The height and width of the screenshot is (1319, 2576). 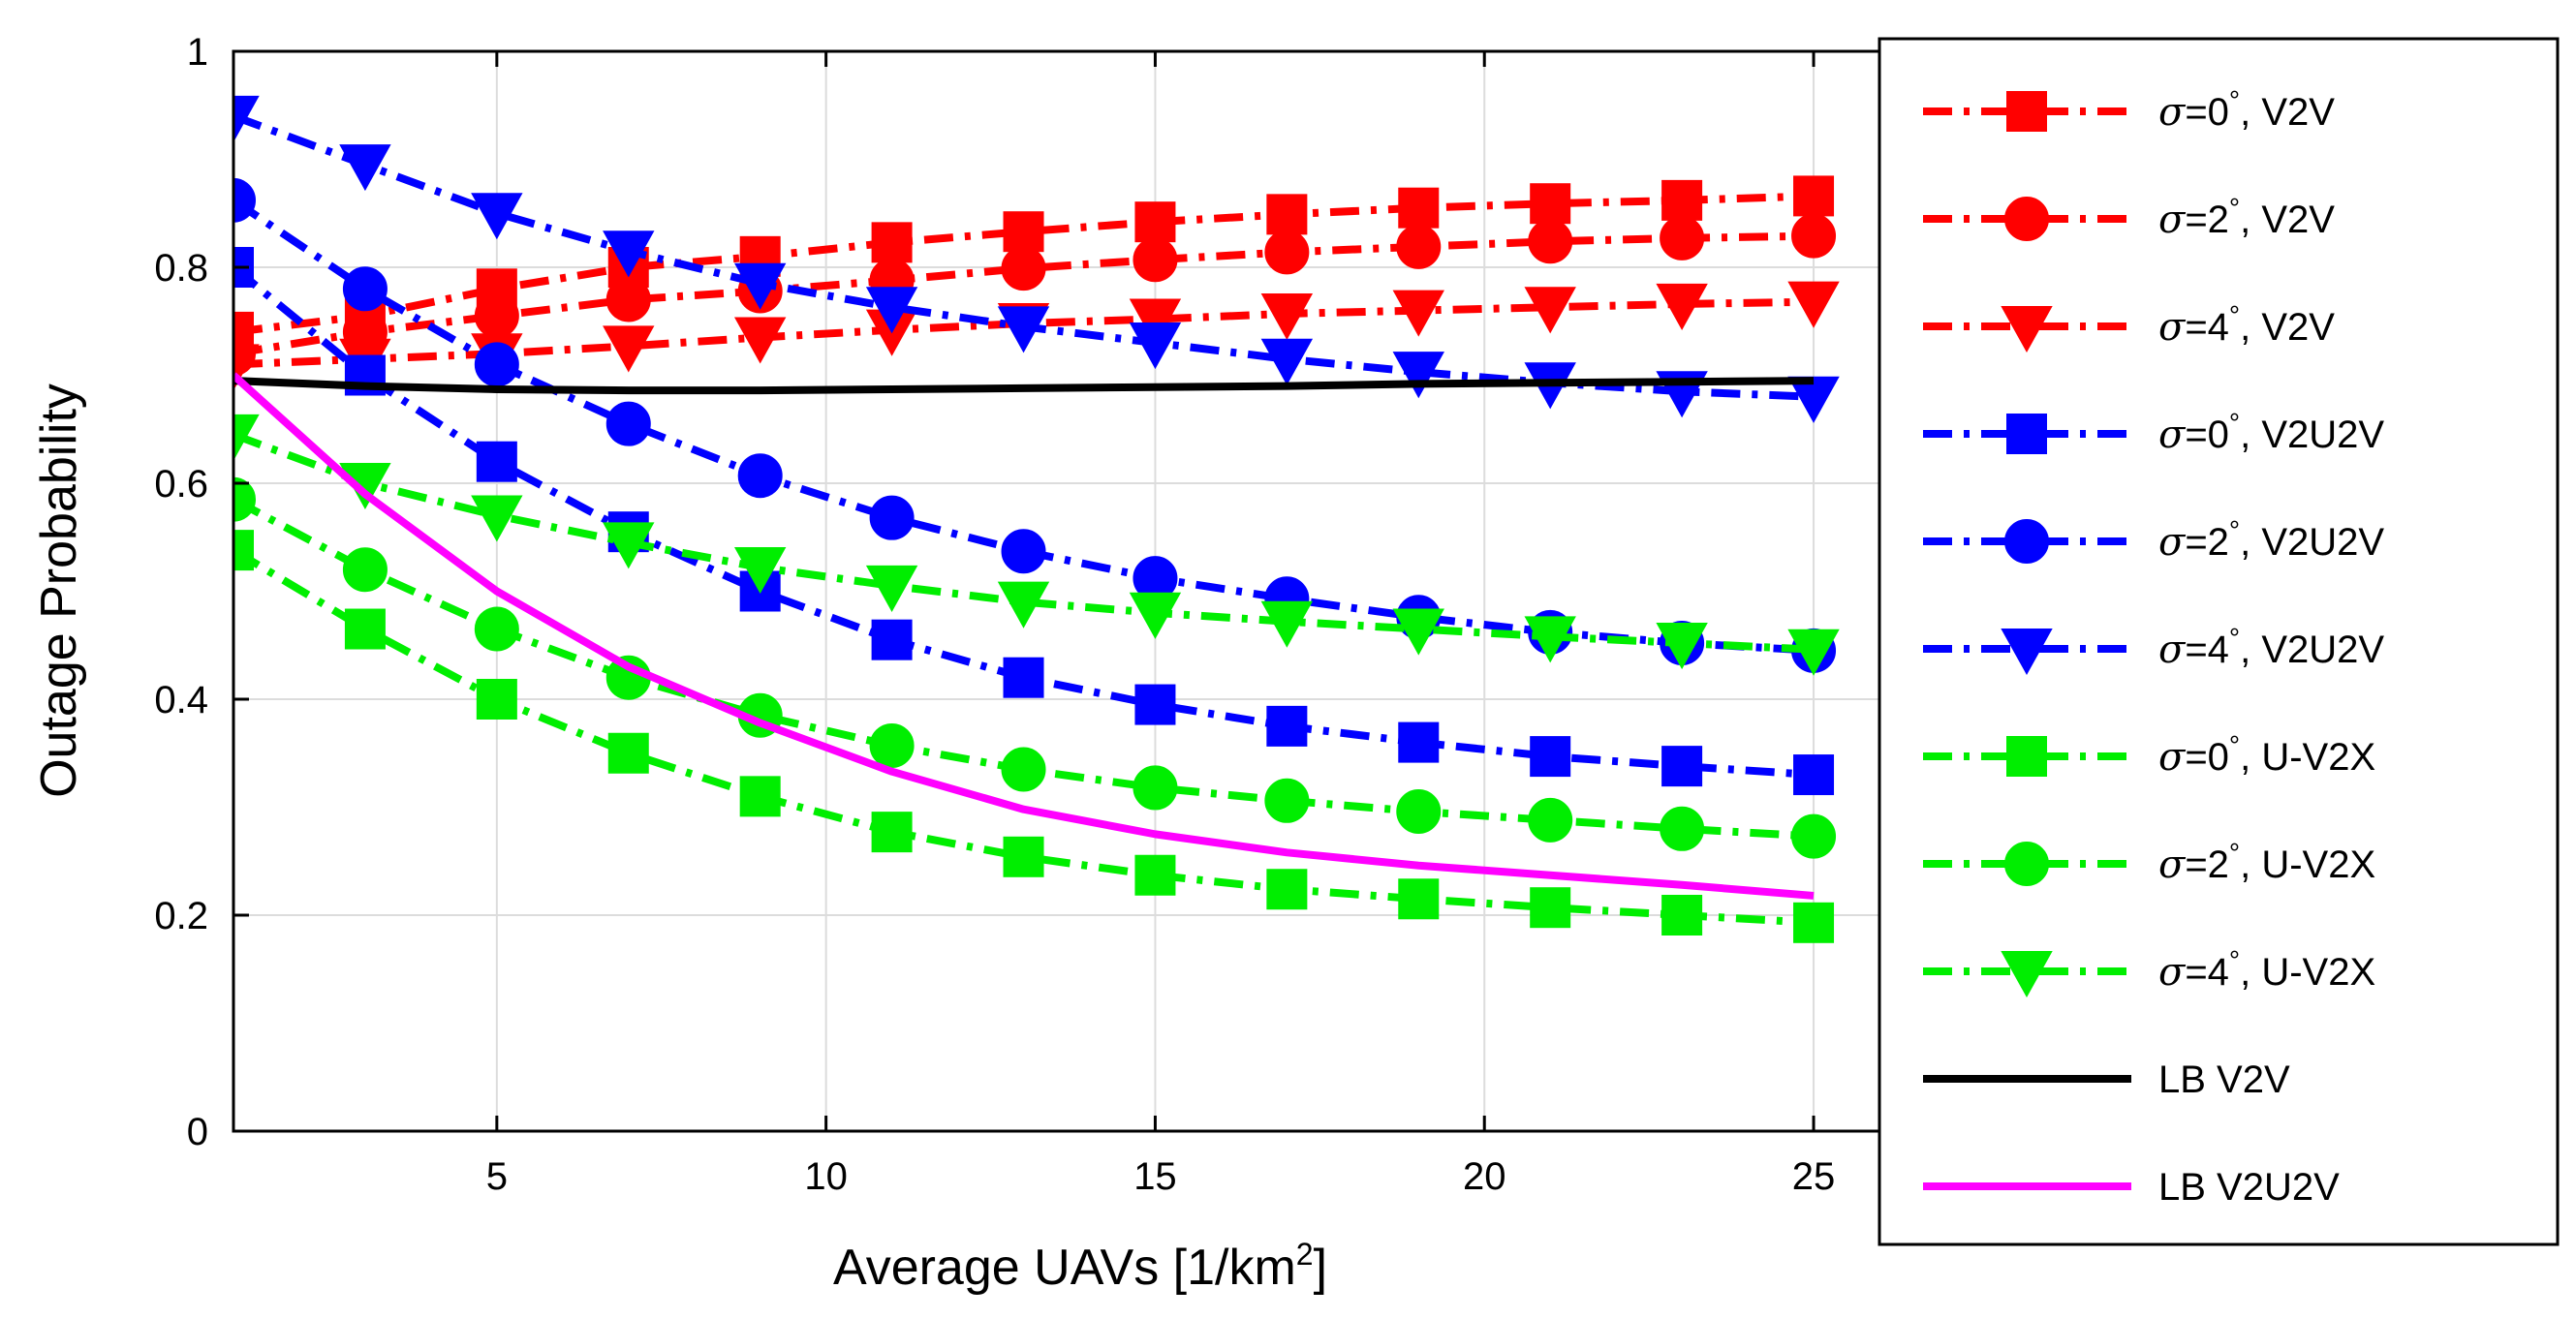 What do you see at coordinates (181, 916) in the screenshot?
I see `y-tick-label: 0.2` at bounding box center [181, 916].